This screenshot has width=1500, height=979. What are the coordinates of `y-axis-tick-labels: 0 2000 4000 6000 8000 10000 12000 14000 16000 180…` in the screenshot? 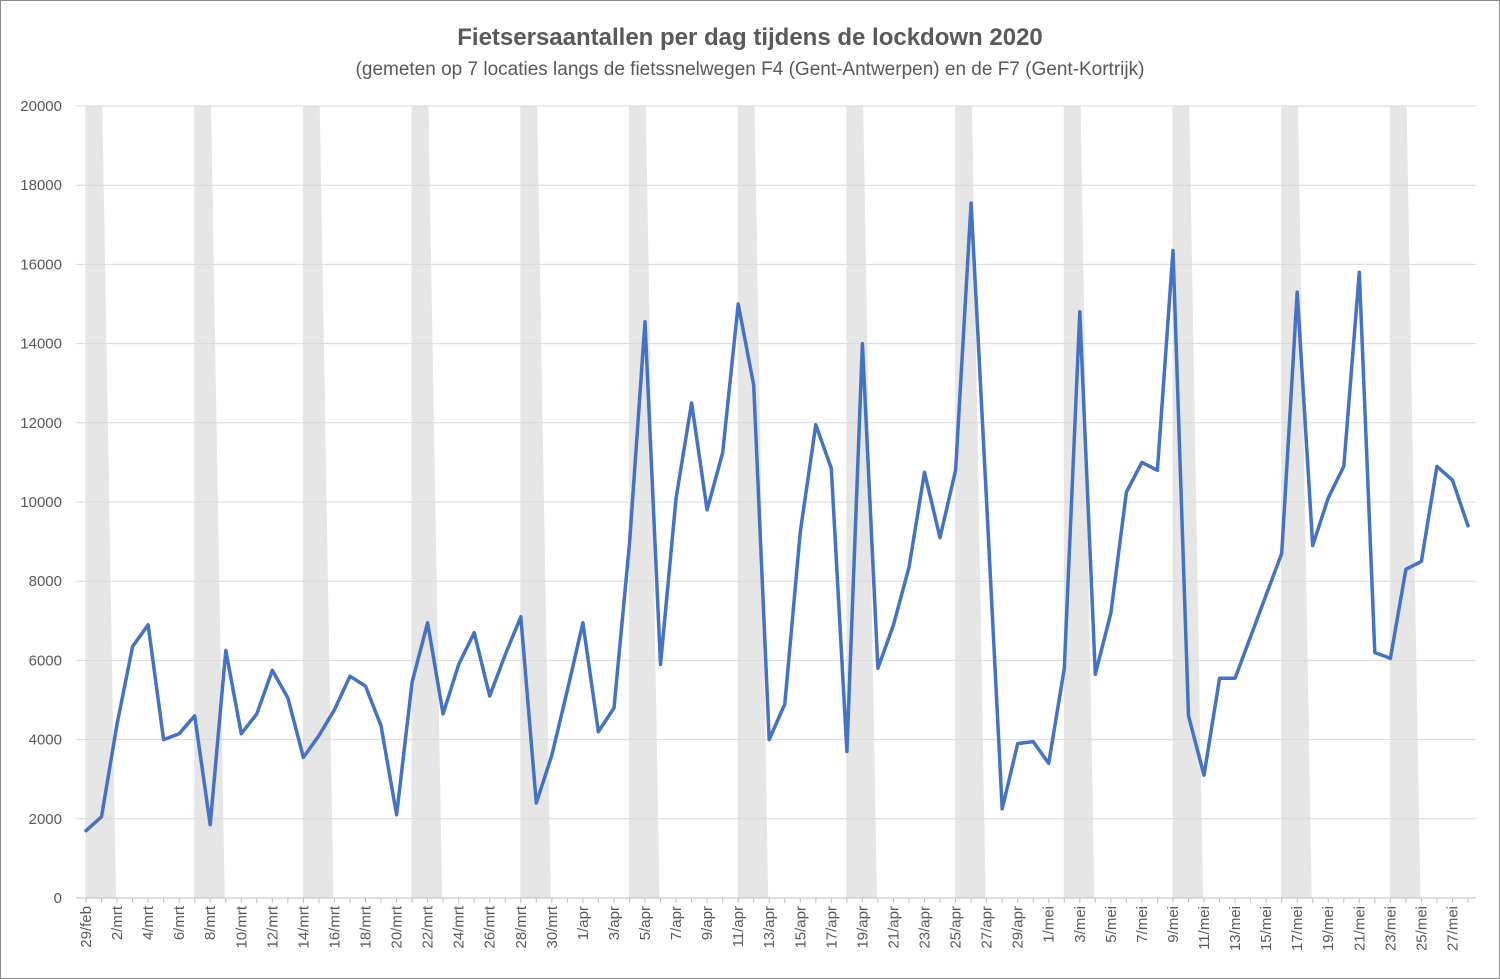 It's located at (41, 502).